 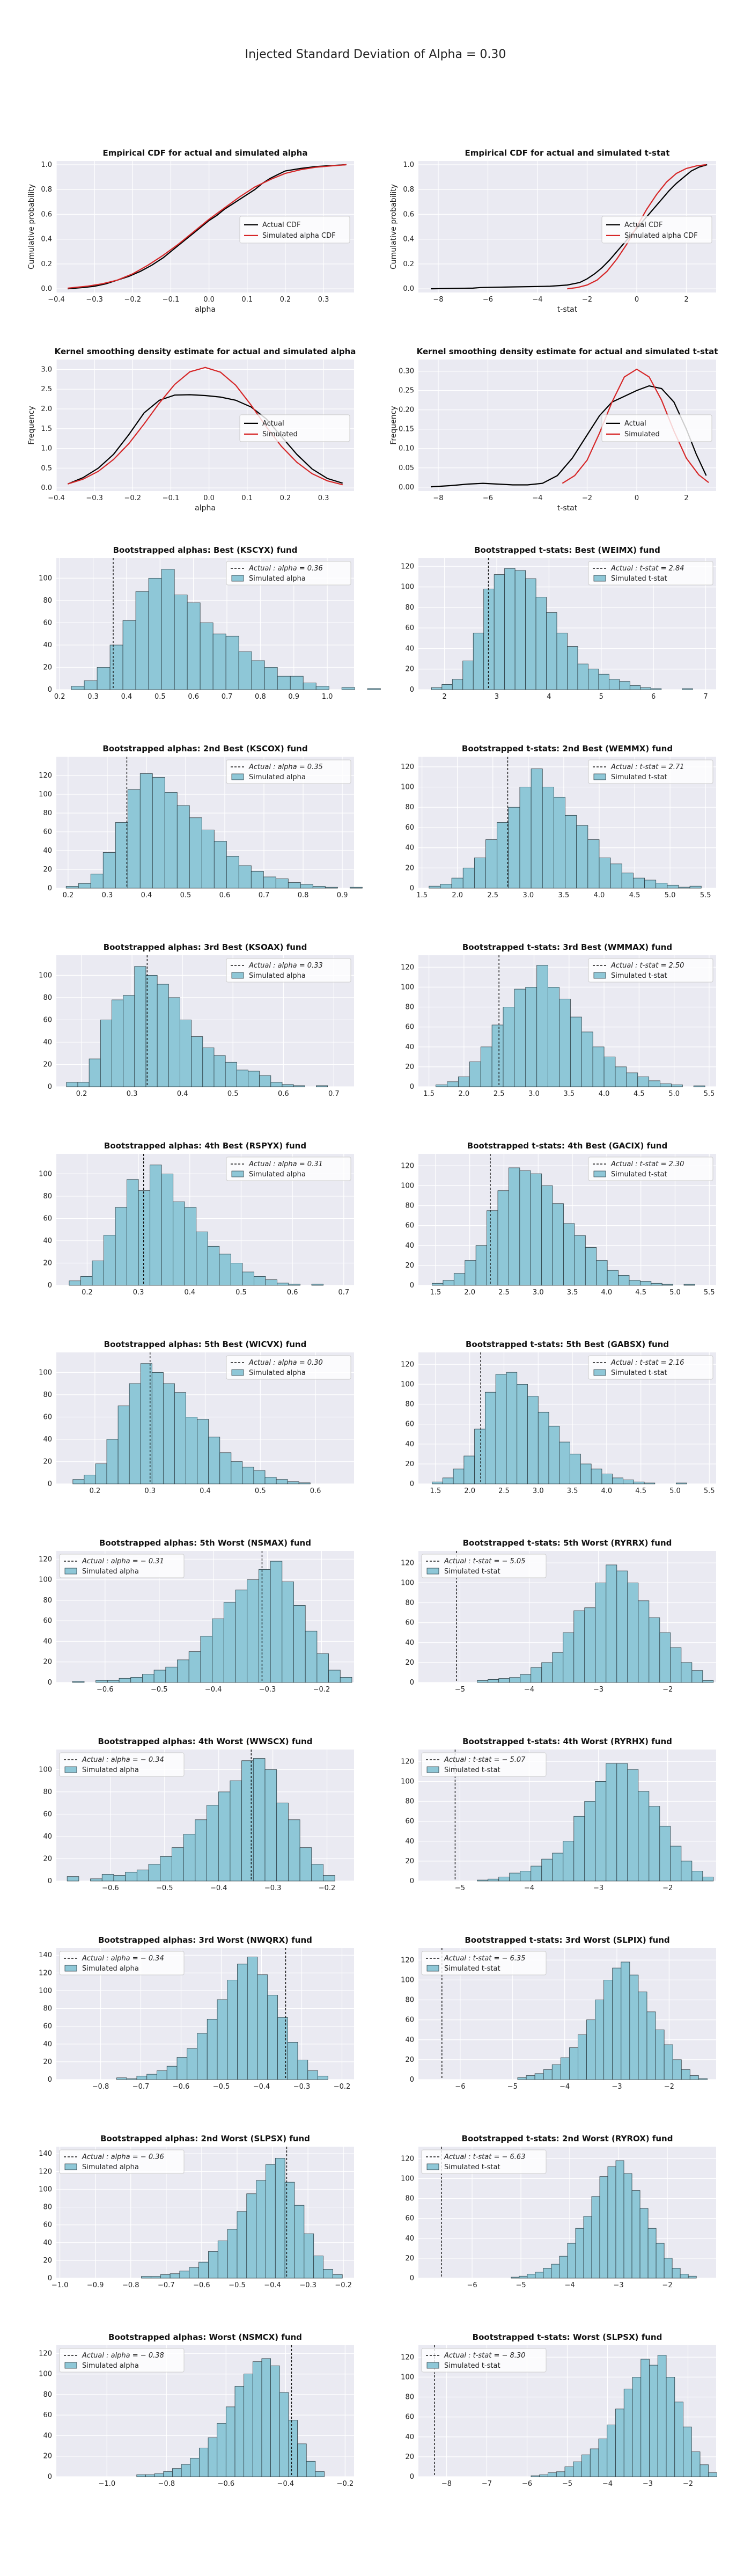 I want to click on y-tick-label: 0.25, so click(x=407, y=391).